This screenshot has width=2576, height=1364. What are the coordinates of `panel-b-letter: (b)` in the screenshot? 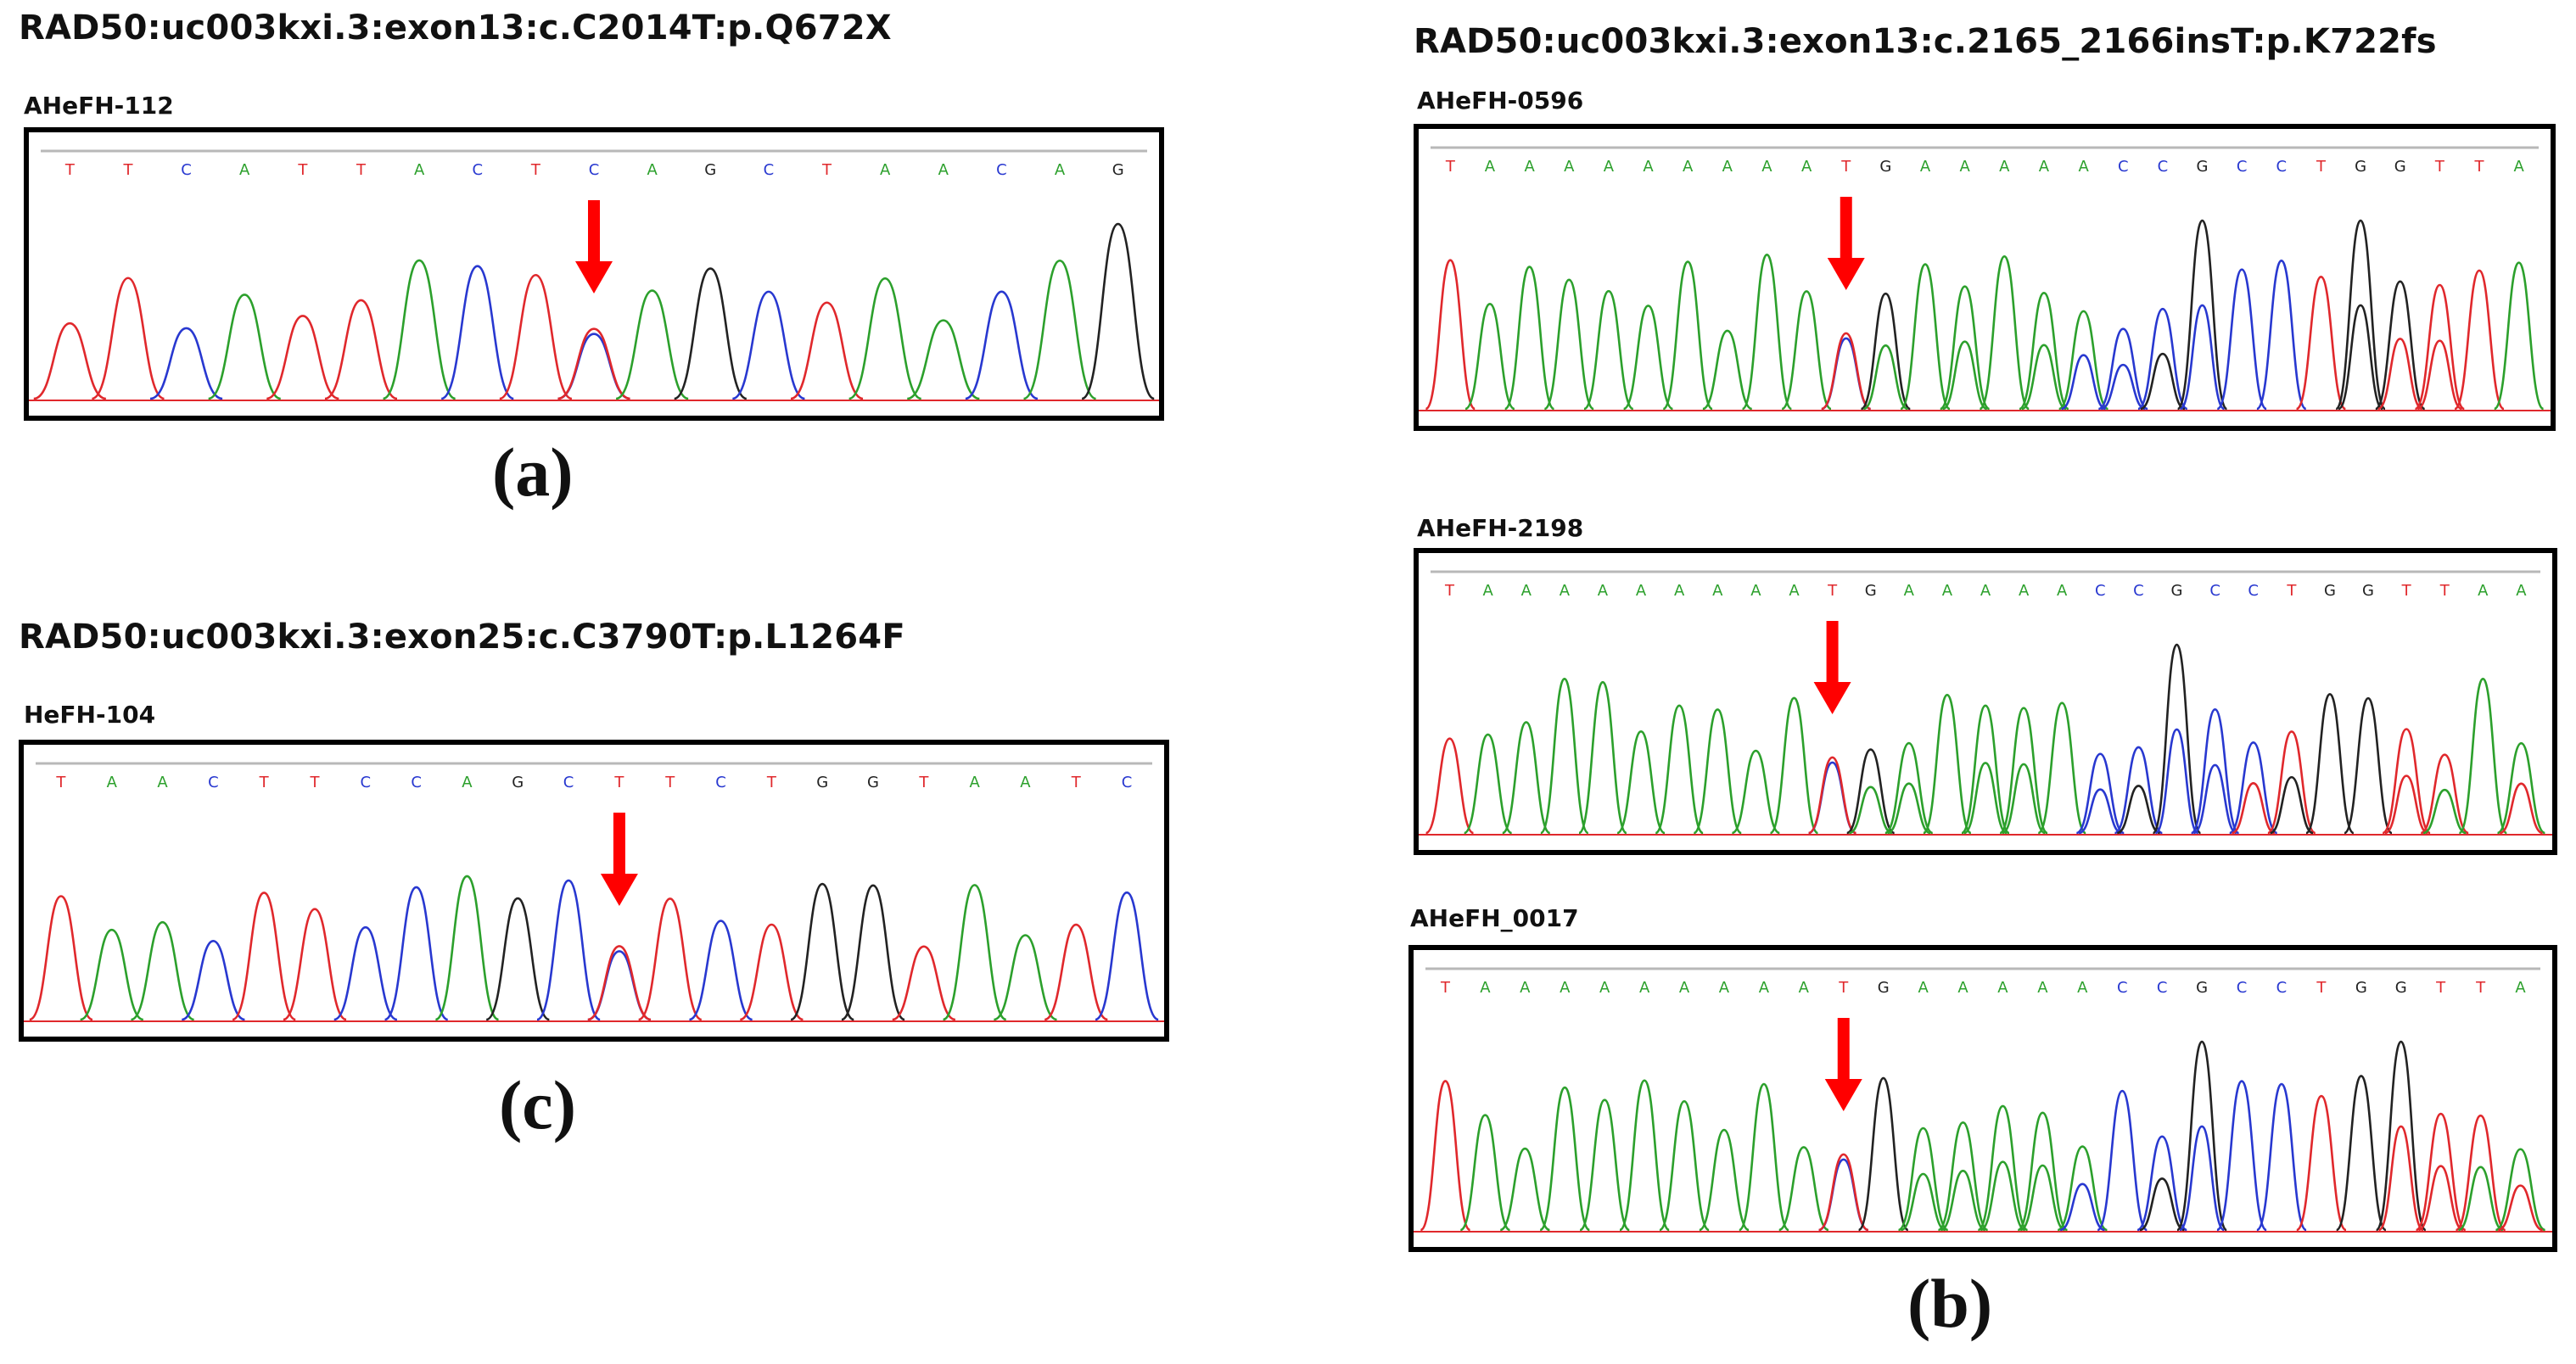 It's located at (1950, 1303).